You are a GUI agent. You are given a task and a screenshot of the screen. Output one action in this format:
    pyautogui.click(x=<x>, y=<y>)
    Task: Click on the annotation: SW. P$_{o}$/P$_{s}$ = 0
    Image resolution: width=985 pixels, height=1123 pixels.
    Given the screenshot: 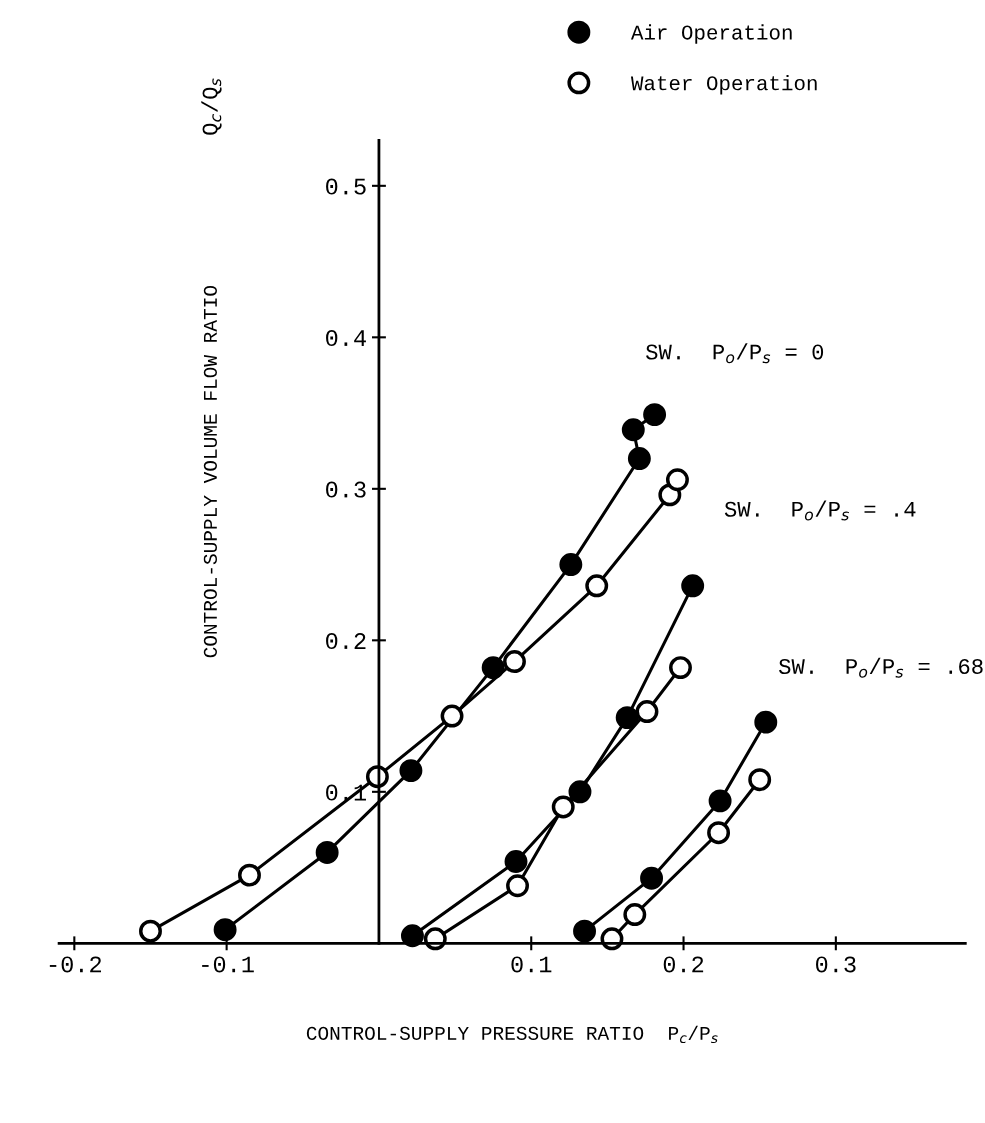 What is the action you would take?
    pyautogui.click(x=735, y=353)
    